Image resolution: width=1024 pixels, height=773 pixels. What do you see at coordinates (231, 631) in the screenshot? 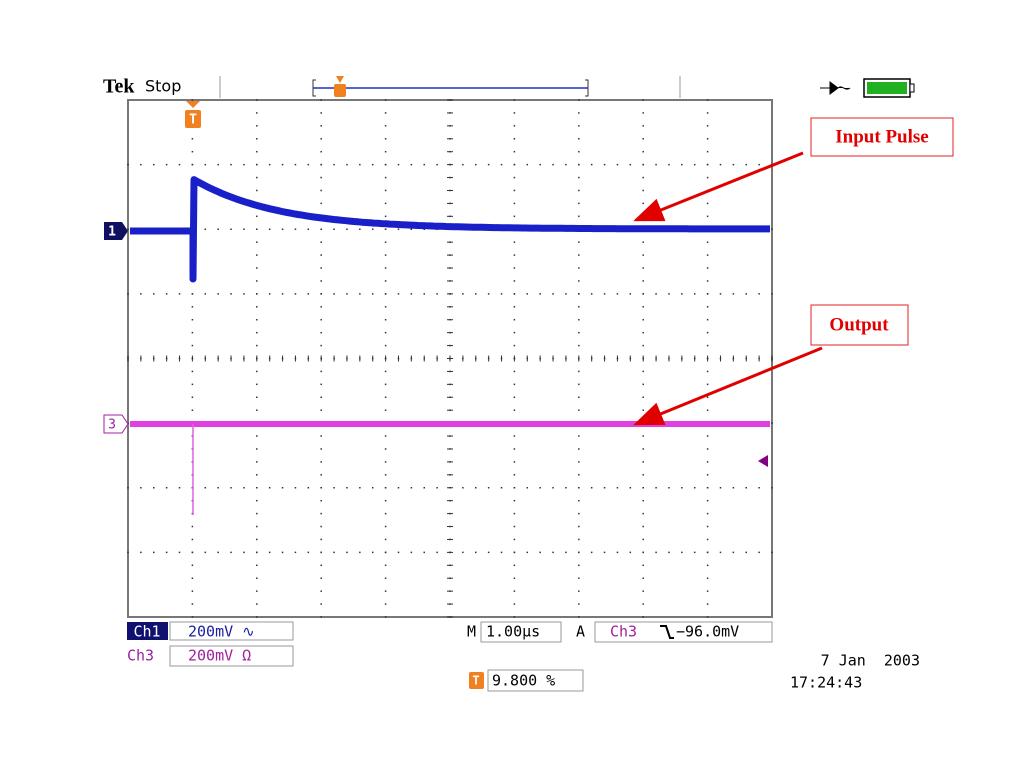
I see `ch1-scale-box` at bounding box center [231, 631].